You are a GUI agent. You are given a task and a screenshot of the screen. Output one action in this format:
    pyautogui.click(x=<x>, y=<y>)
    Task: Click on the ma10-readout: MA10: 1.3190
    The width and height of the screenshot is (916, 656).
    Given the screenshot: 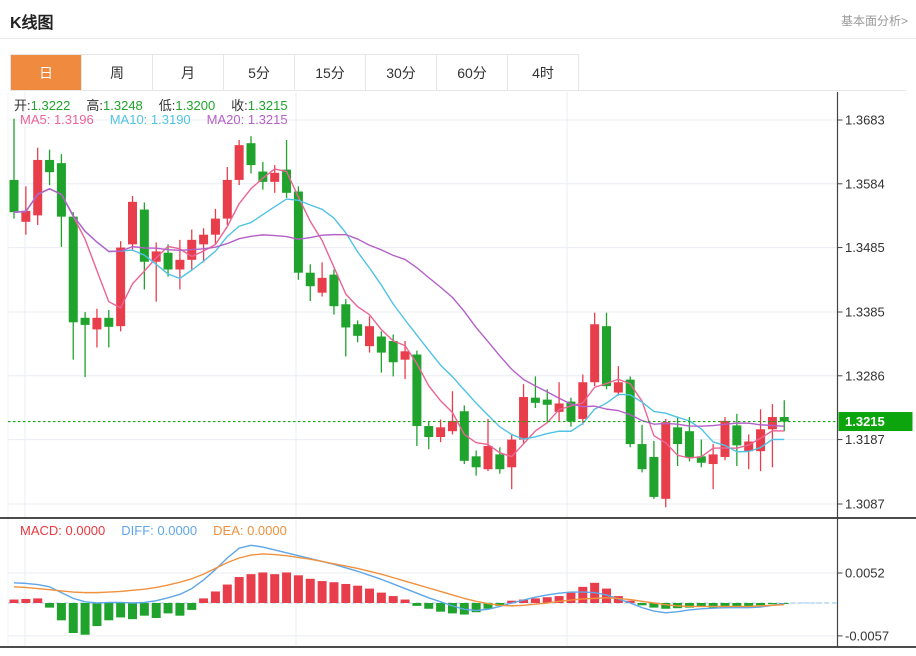 What is the action you would take?
    pyautogui.click(x=150, y=119)
    